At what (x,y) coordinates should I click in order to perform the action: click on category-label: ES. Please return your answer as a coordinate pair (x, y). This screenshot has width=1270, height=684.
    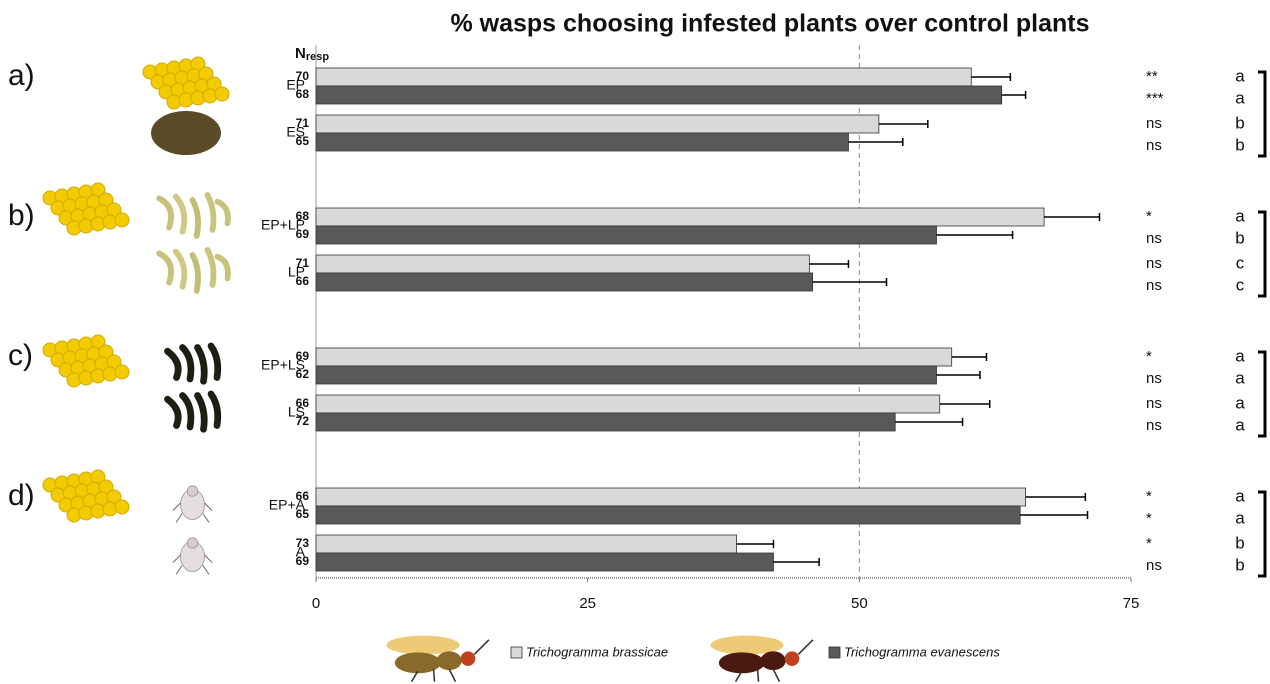
    Looking at the image, I should click on (295, 132).